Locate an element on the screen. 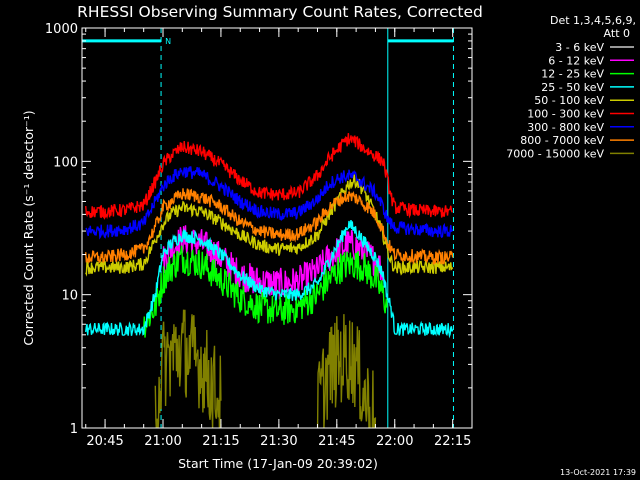 This screenshot has height=480, width=640. y-axis-label: Corrected Count Rate (s⁻¹ detector⁻¹) is located at coordinates (28, 227).